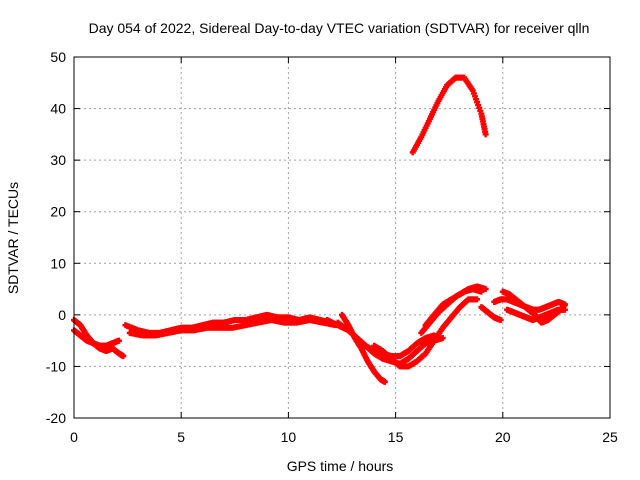  Describe the element at coordinates (58, 263) in the screenshot. I see `y-tick-label: 10` at that location.